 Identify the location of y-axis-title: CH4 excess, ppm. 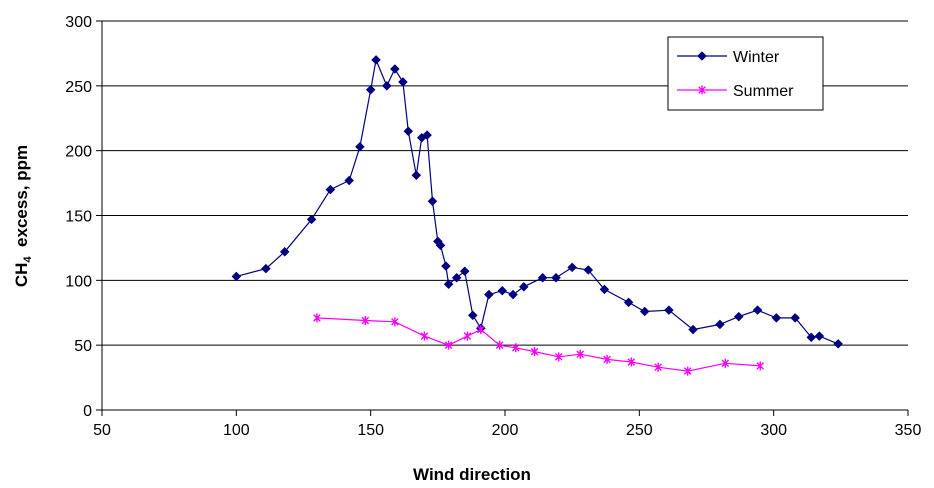
(23, 216).